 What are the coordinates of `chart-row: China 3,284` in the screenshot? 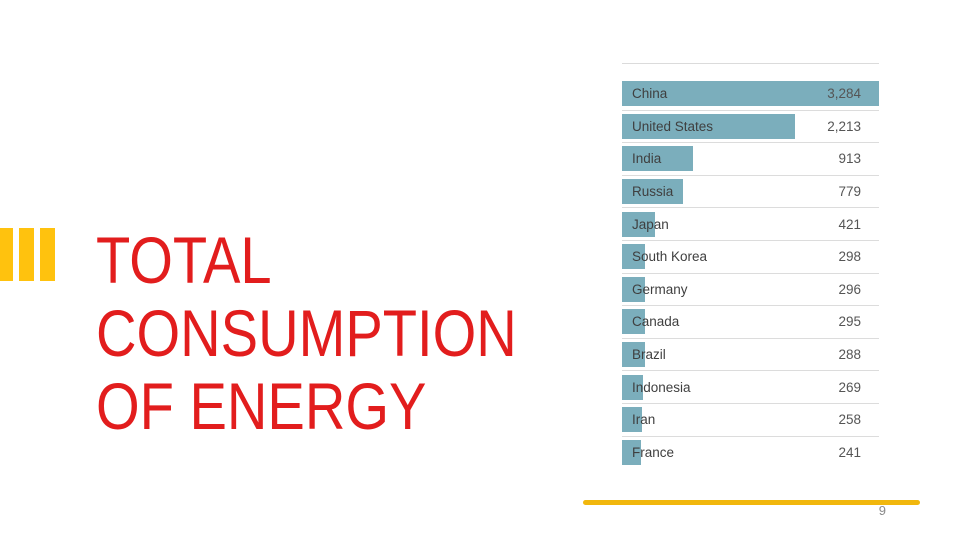 It's located at (750, 94).